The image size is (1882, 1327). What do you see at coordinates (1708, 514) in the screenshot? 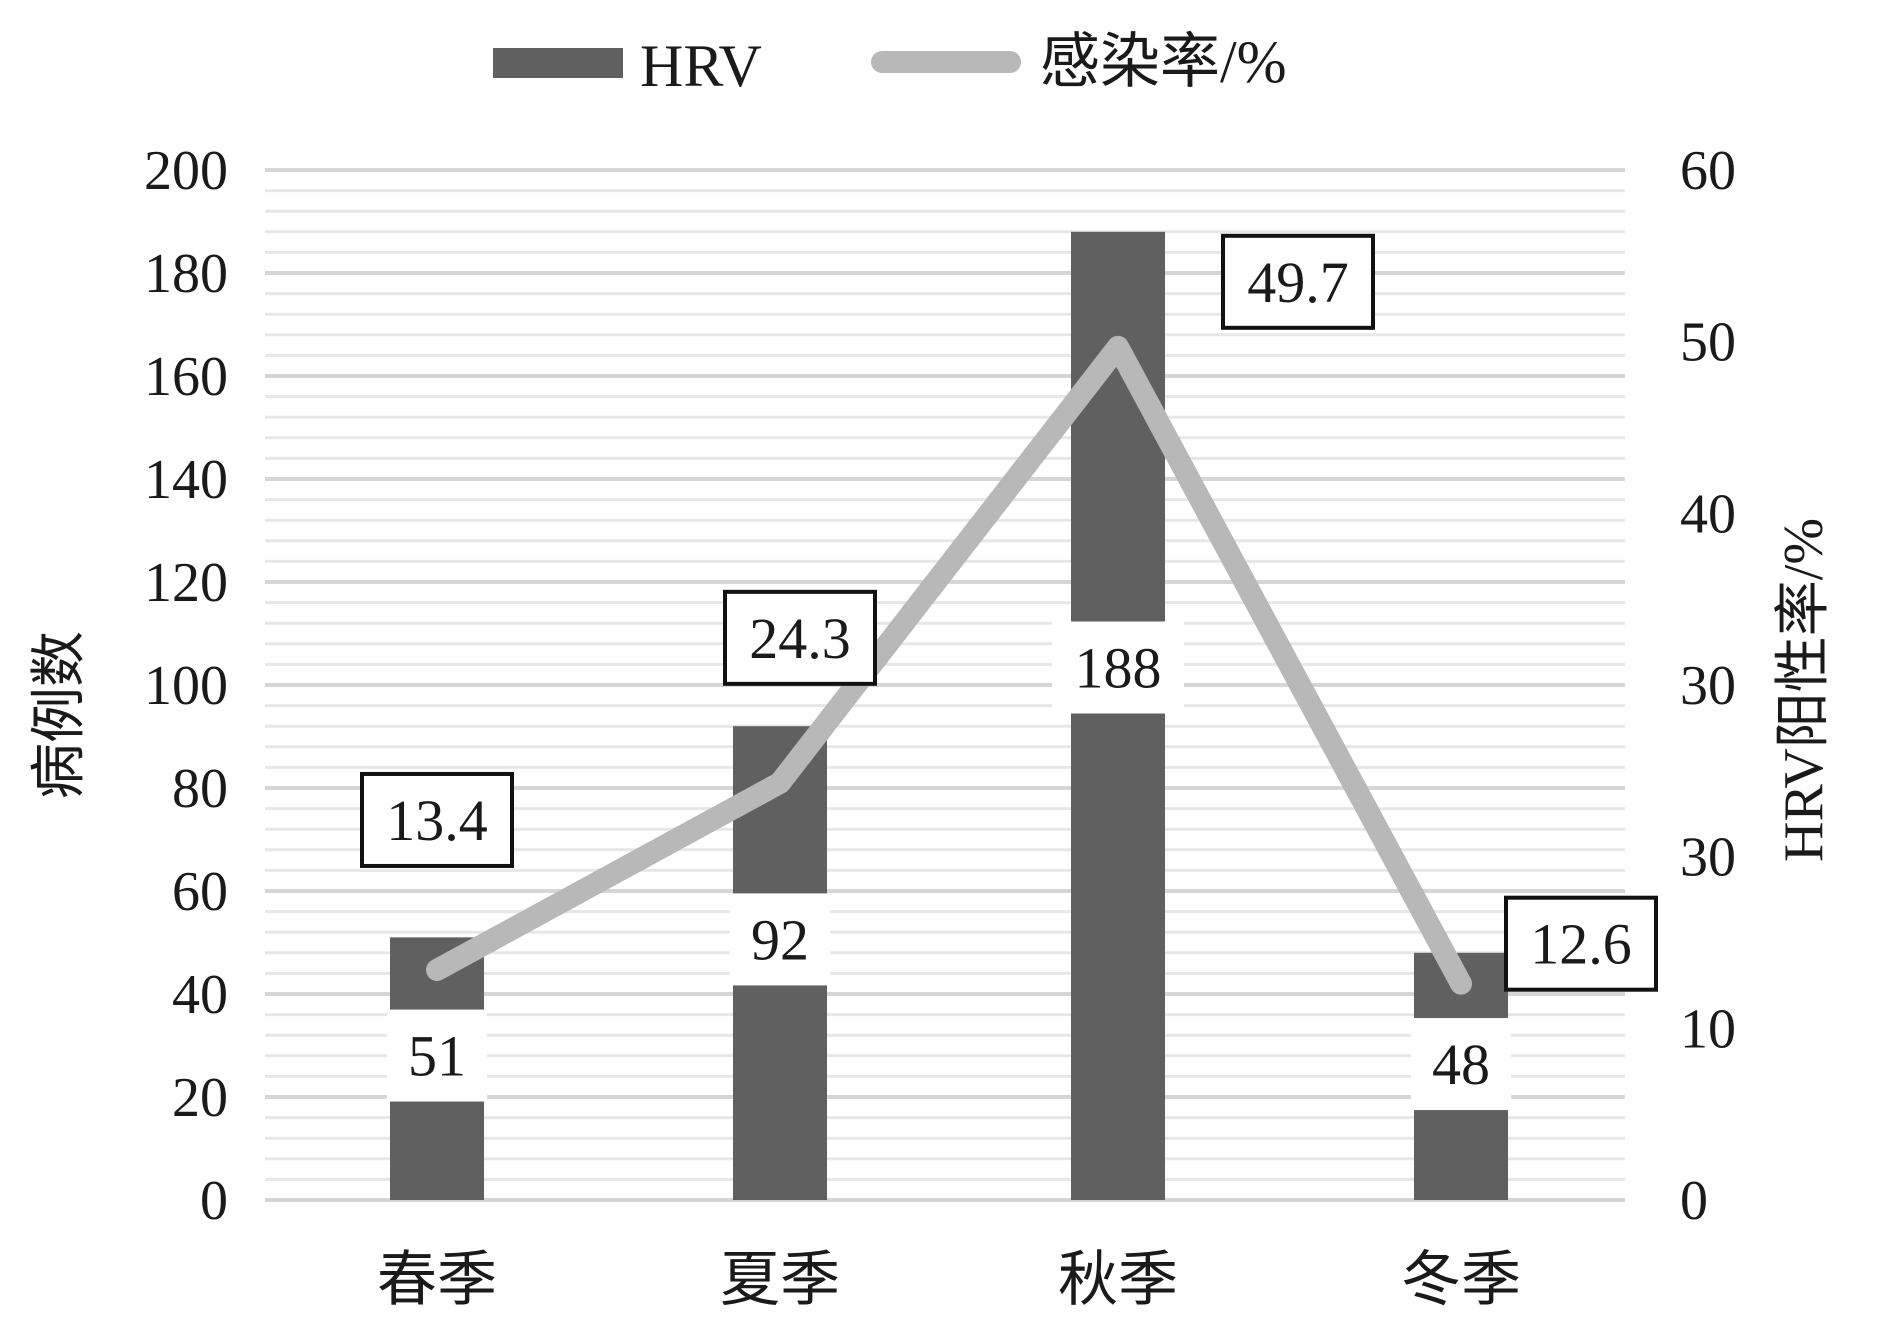
I see `right-tick-label: 40` at bounding box center [1708, 514].